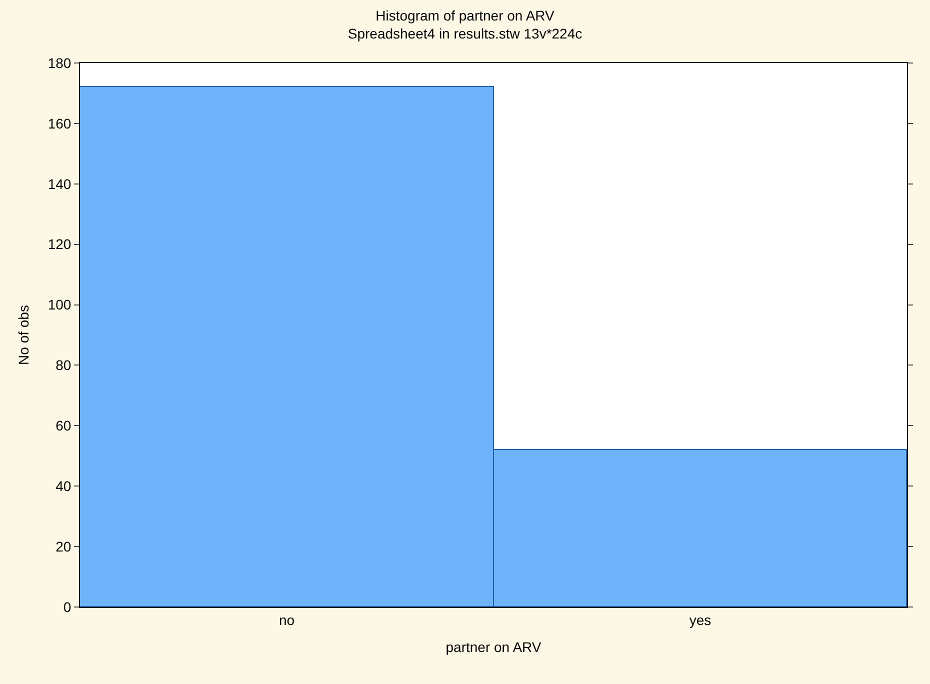 The height and width of the screenshot is (684, 930). Describe the element at coordinates (466, 16) in the screenshot. I see `chart-title: Histogram of partner on ARV` at that location.